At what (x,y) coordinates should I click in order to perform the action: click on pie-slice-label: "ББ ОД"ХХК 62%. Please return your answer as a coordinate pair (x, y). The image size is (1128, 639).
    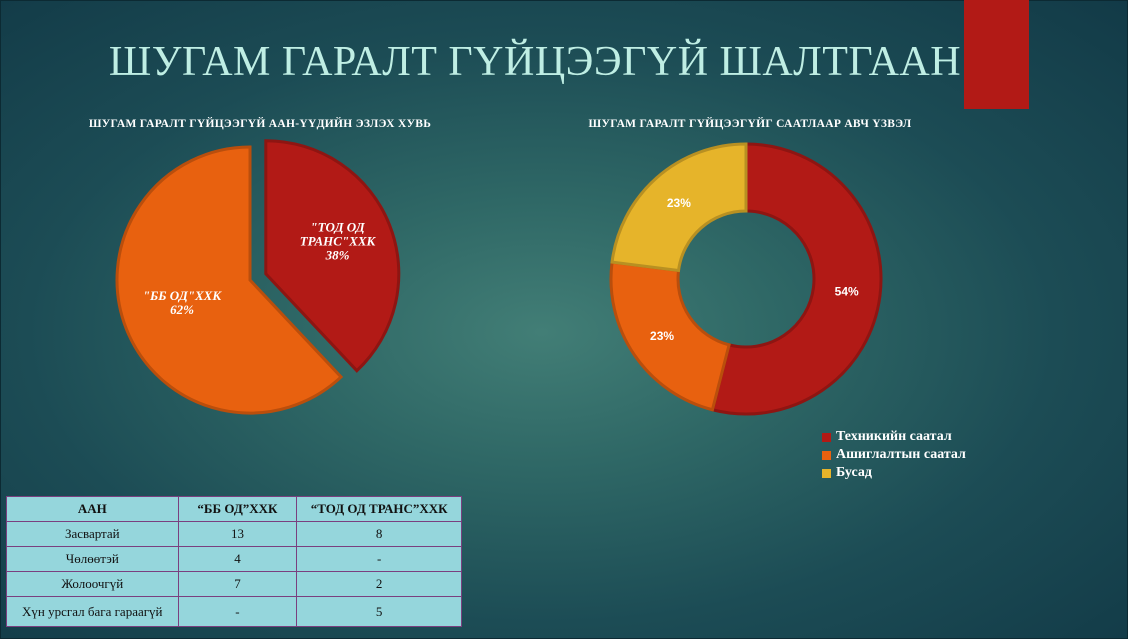
    Looking at the image, I should click on (182, 302).